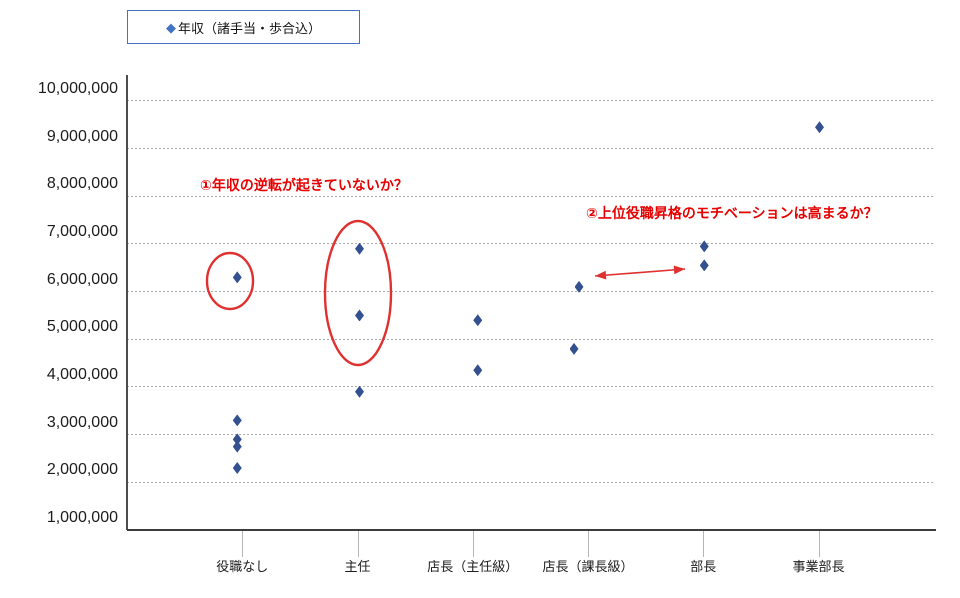 Image resolution: width=960 pixels, height=598 pixels. Describe the element at coordinates (170, 27) in the screenshot. I see `legend-diamond-icon: ◆` at that location.